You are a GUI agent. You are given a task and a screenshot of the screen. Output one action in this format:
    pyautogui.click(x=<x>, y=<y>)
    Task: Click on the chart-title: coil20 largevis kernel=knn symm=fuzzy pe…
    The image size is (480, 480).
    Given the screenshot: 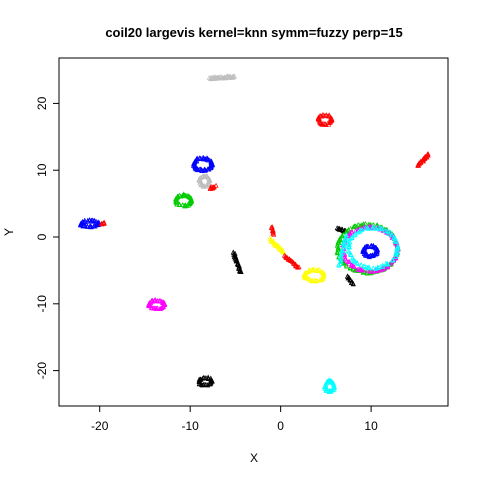 What is the action you would take?
    pyautogui.click(x=253, y=32)
    